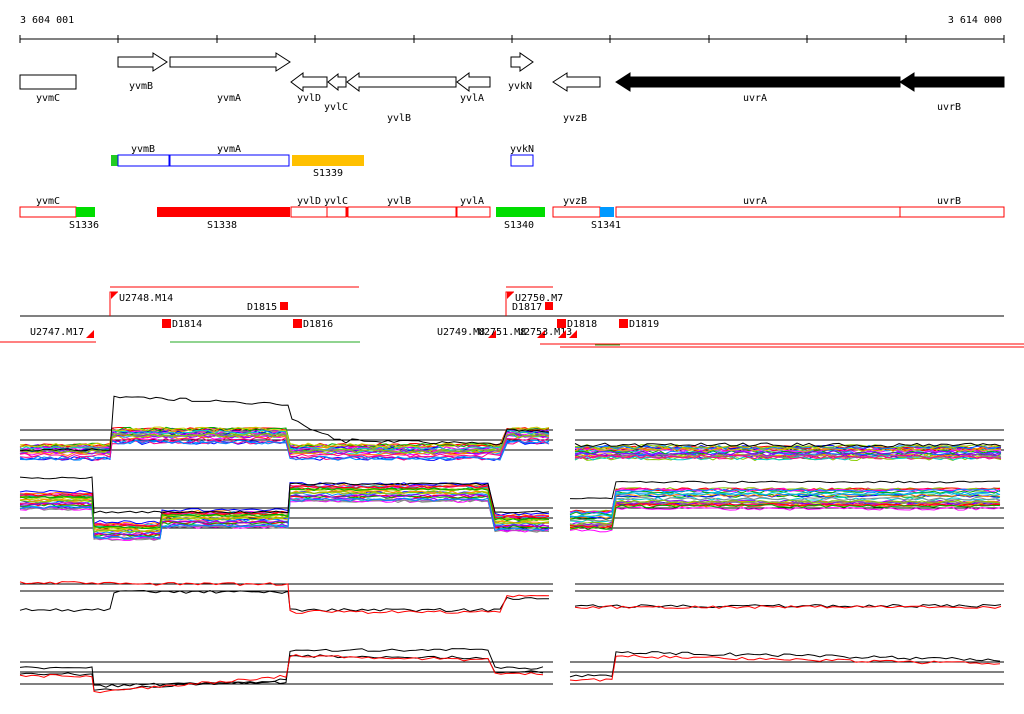  What do you see at coordinates (472, 201) in the screenshot?
I see `gene-box-label: yvlA` at bounding box center [472, 201].